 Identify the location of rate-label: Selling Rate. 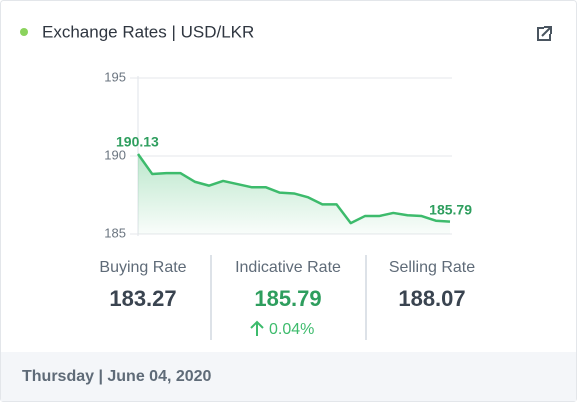
(432, 267).